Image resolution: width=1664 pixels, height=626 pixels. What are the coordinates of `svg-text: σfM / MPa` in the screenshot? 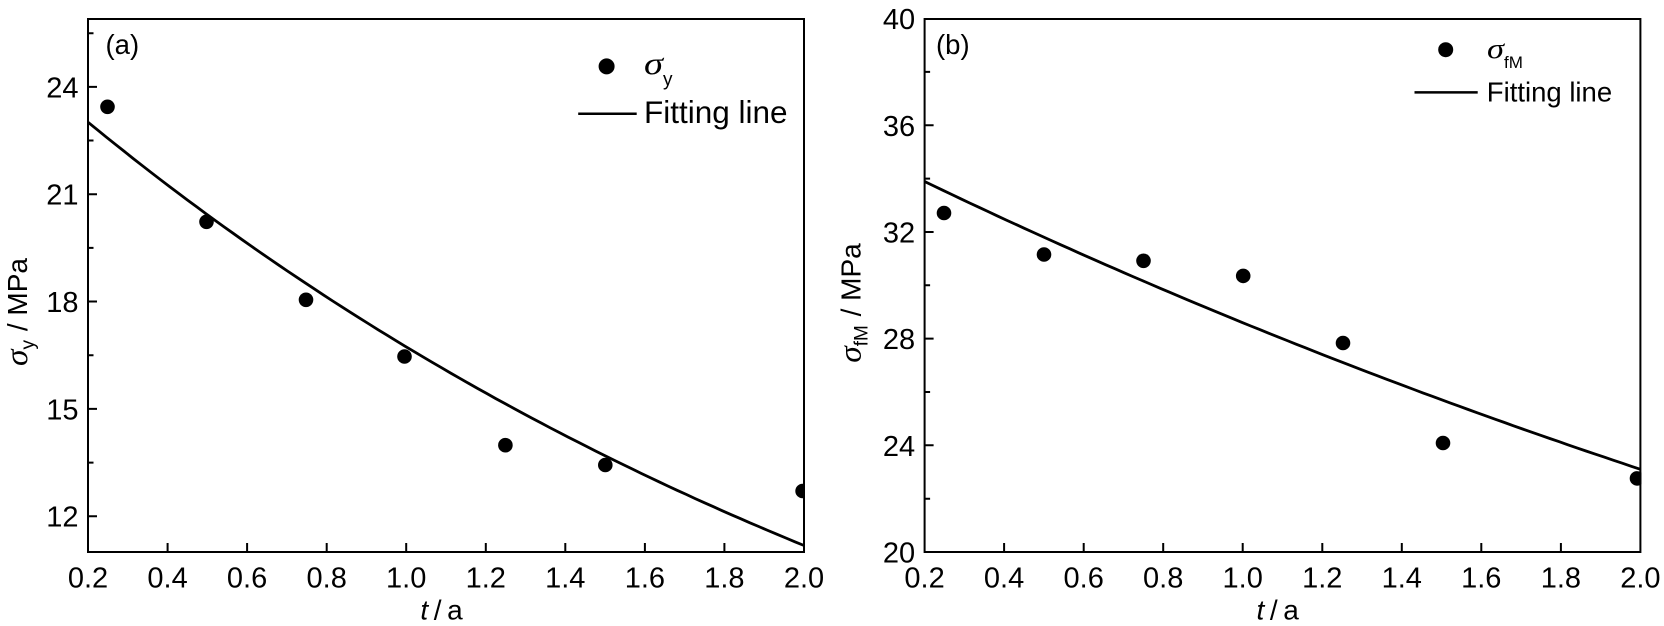 It's located at (852, 303).